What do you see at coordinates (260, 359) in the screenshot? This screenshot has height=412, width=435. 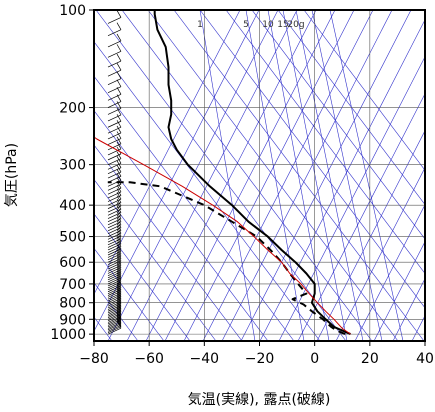 I see `x-tick-label: −20` at bounding box center [260, 359].